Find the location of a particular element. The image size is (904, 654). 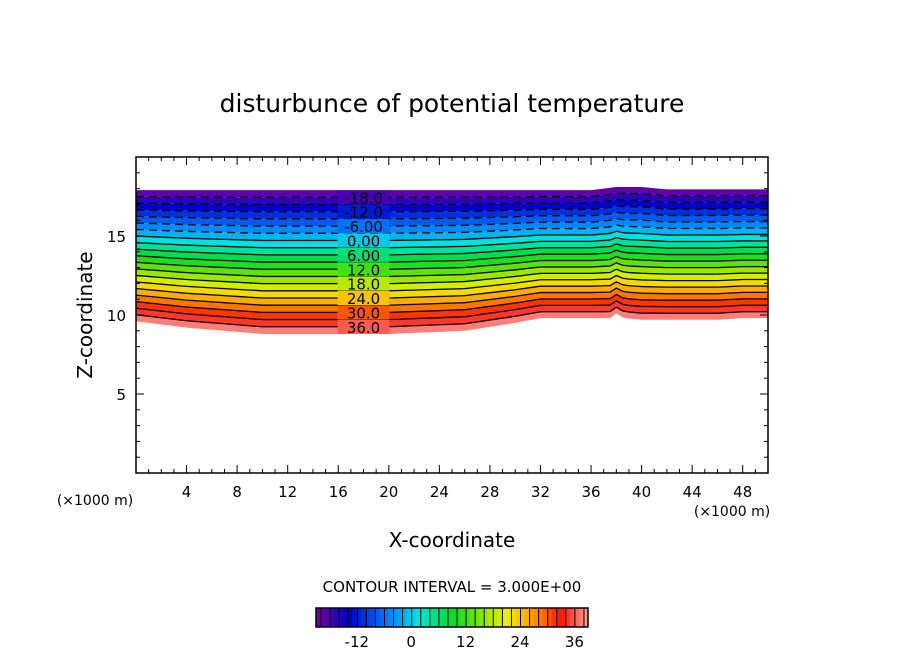

contour-label: 12.0 is located at coordinates (363, 270).